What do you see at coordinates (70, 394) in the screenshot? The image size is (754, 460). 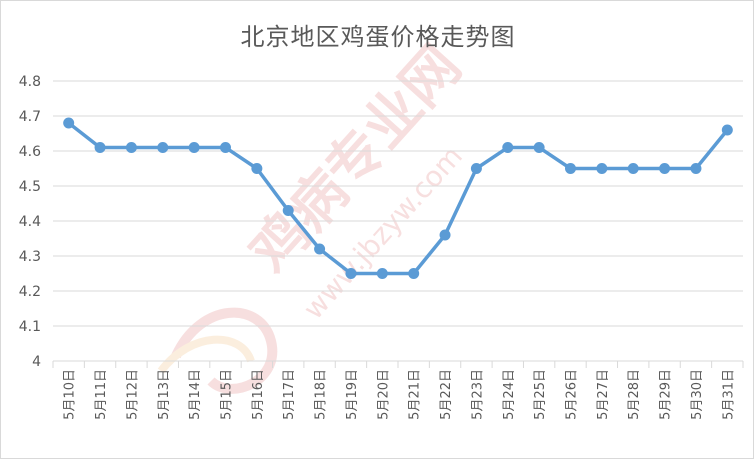 I see `x-tick-label: 5月10日` at bounding box center [70, 394].